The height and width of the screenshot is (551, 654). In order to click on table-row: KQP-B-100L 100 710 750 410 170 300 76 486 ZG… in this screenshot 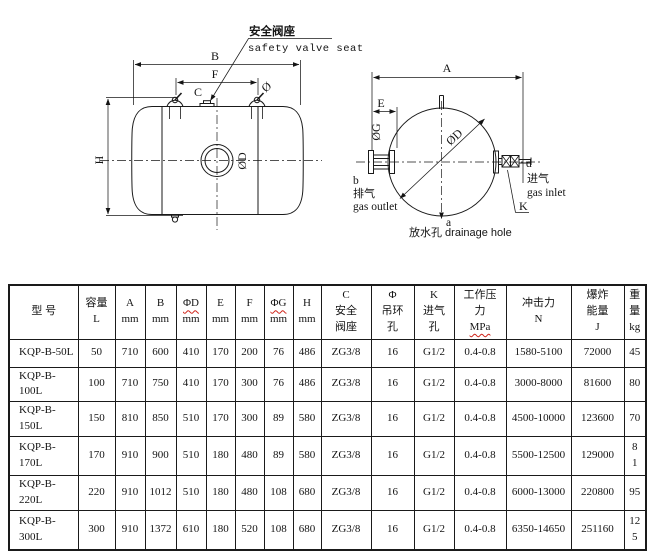, I will do `click(327, 384)`.